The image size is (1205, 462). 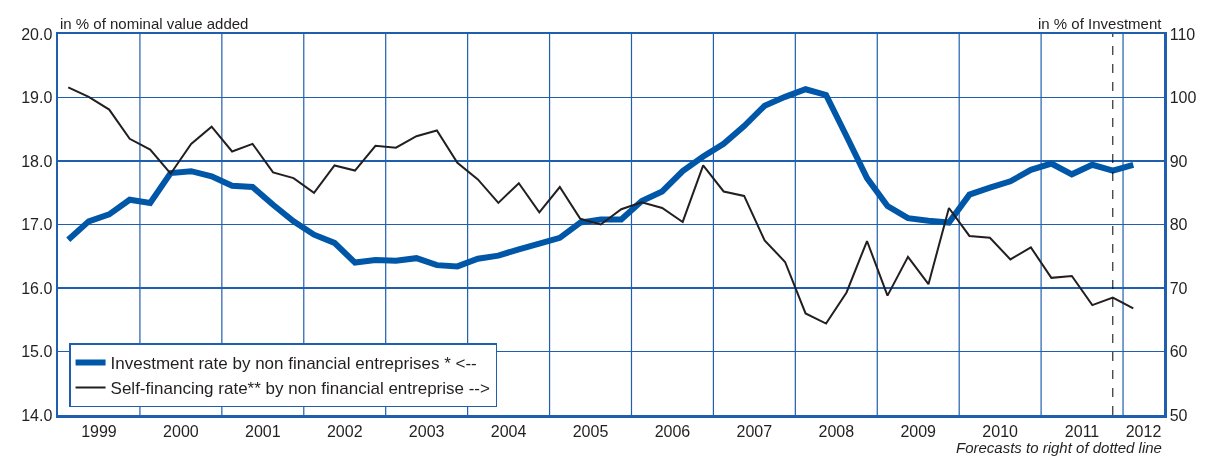 I want to click on x-tick-label: 2002, so click(x=344, y=431).